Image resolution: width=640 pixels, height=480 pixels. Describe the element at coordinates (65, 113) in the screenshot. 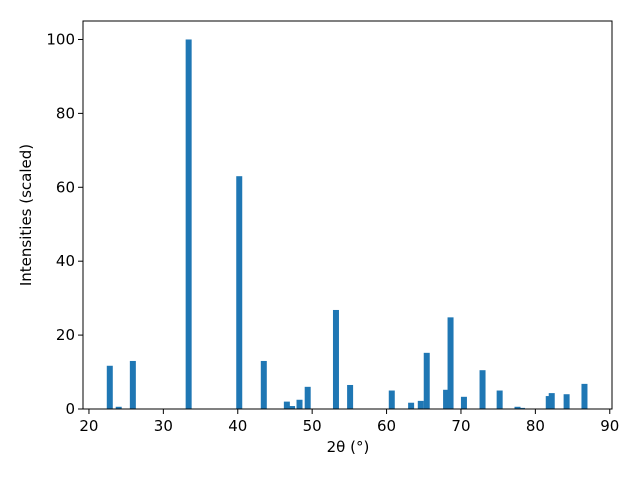

I see `y-tick-label: 80` at that location.